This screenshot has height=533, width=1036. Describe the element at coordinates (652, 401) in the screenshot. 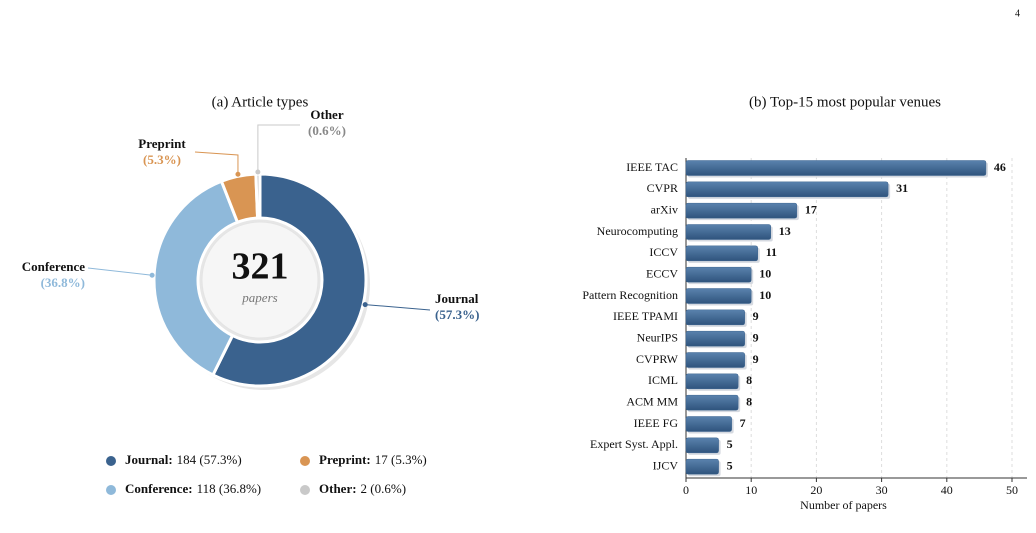

I see `y-tick-label: ACM MM` at that location.